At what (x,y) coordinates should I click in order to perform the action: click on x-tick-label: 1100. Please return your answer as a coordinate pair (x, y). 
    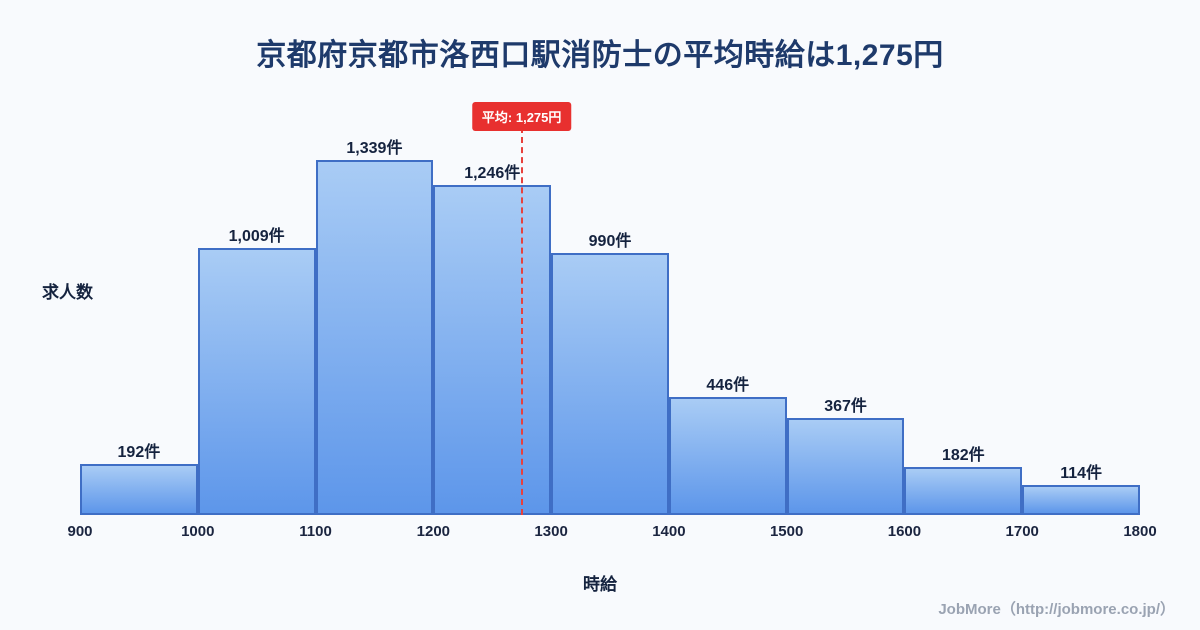
    Looking at the image, I should click on (315, 531).